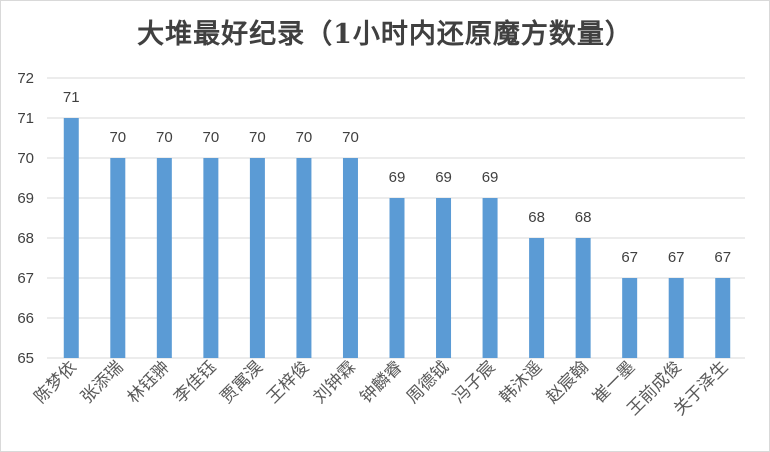 The width and height of the screenshot is (770, 452). What do you see at coordinates (335, 382) in the screenshot?
I see `x-tick-label: 刘钟霖` at bounding box center [335, 382].